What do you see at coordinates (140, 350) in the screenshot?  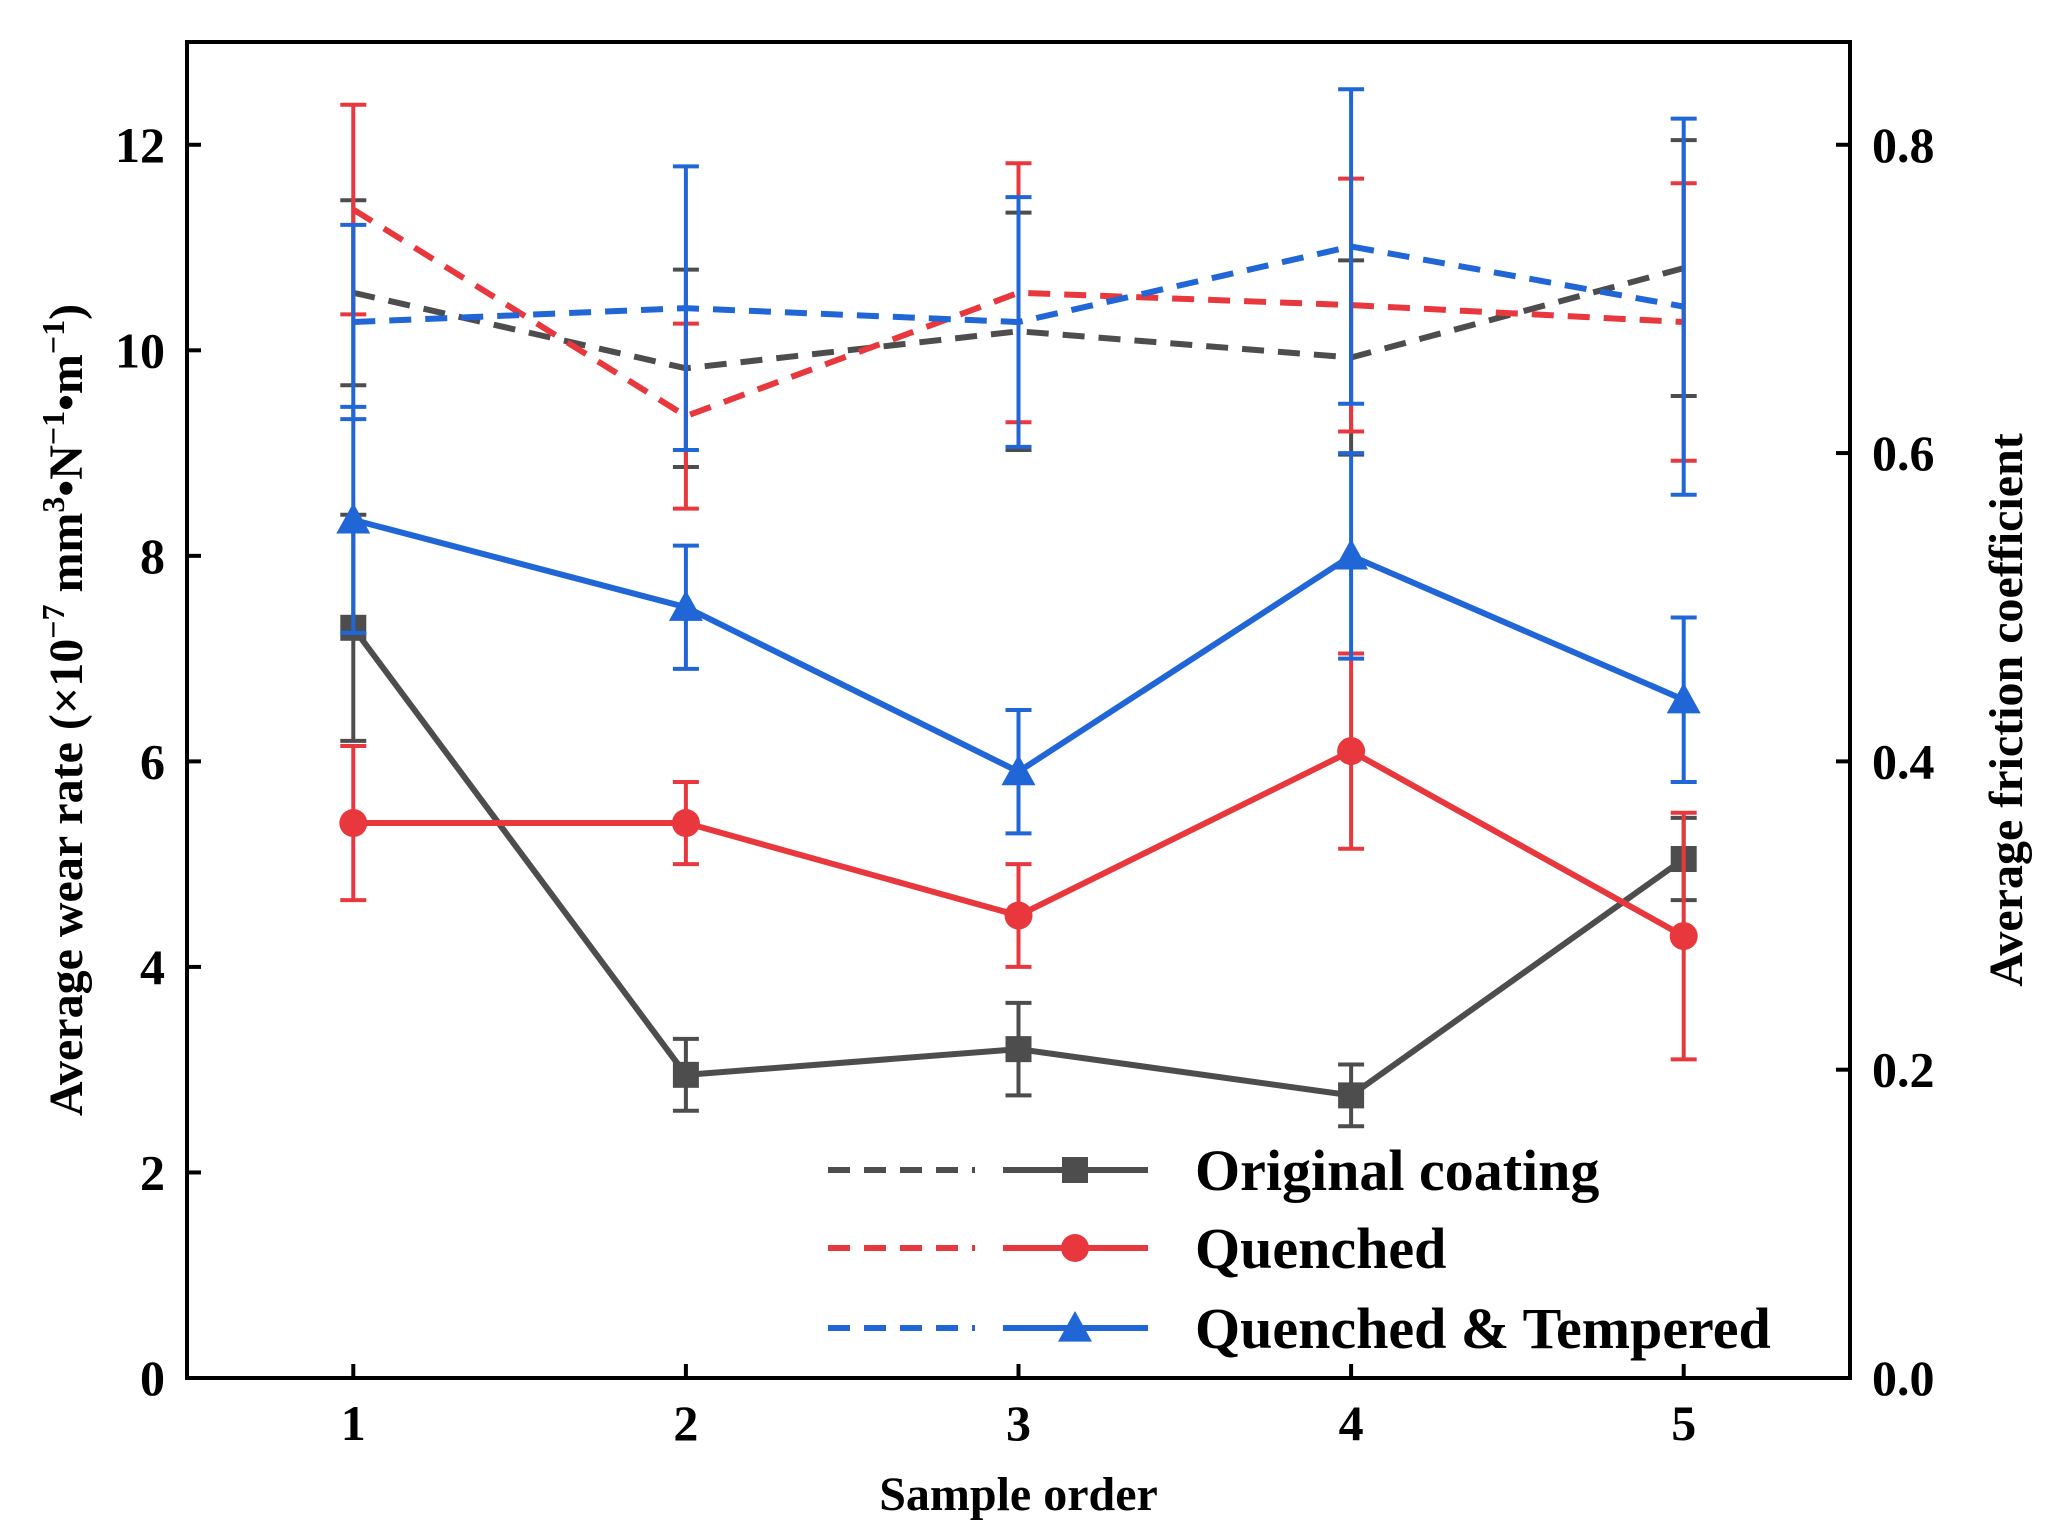 I see `y-left-tick-label-10: 10` at bounding box center [140, 350].